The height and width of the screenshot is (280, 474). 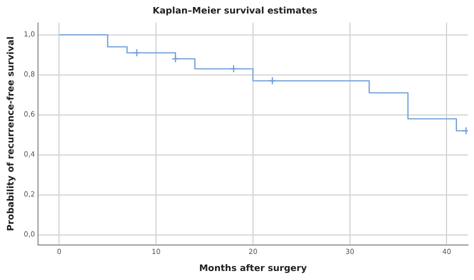 I want to click on x-axis-title: Months after surgery, so click(x=253, y=269).